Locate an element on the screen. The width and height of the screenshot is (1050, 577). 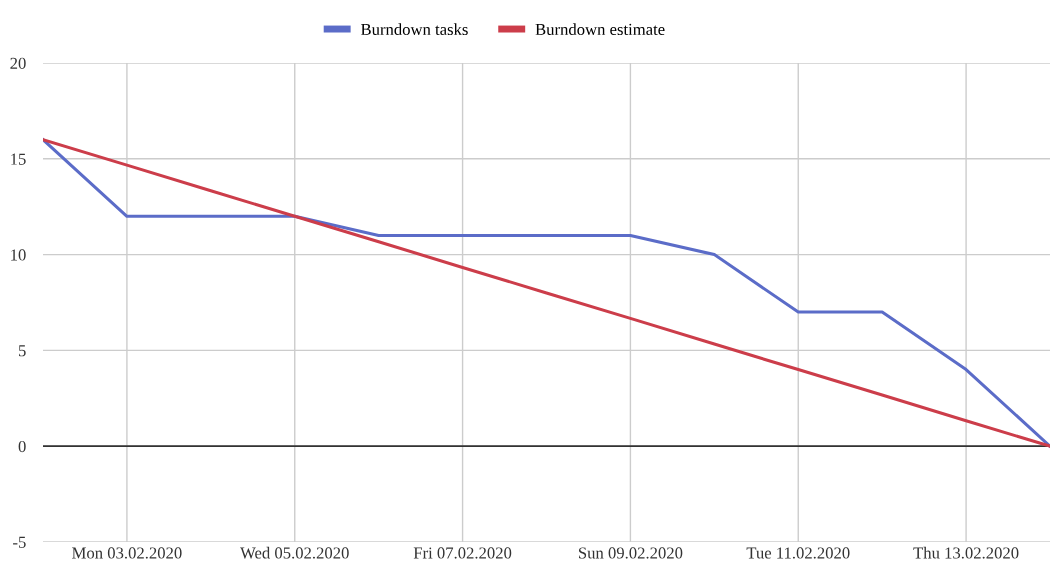
x-tick-label: Fri 07.02.2020 is located at coordinates (462, 553).